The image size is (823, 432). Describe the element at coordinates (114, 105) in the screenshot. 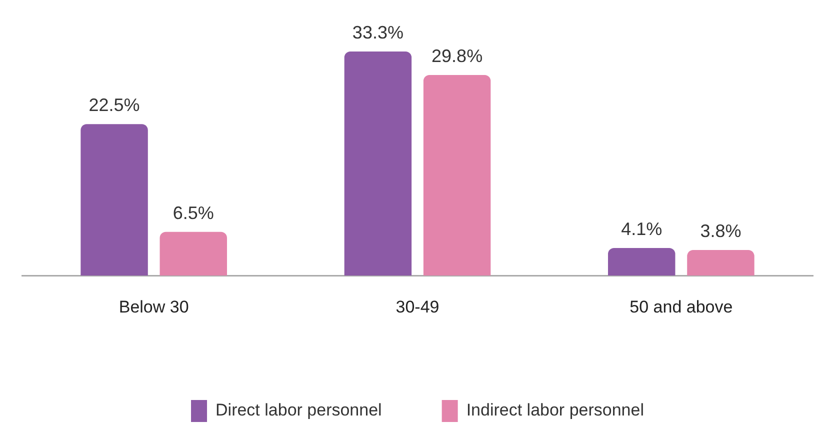

I see `data-label: 22.5%` at that location.